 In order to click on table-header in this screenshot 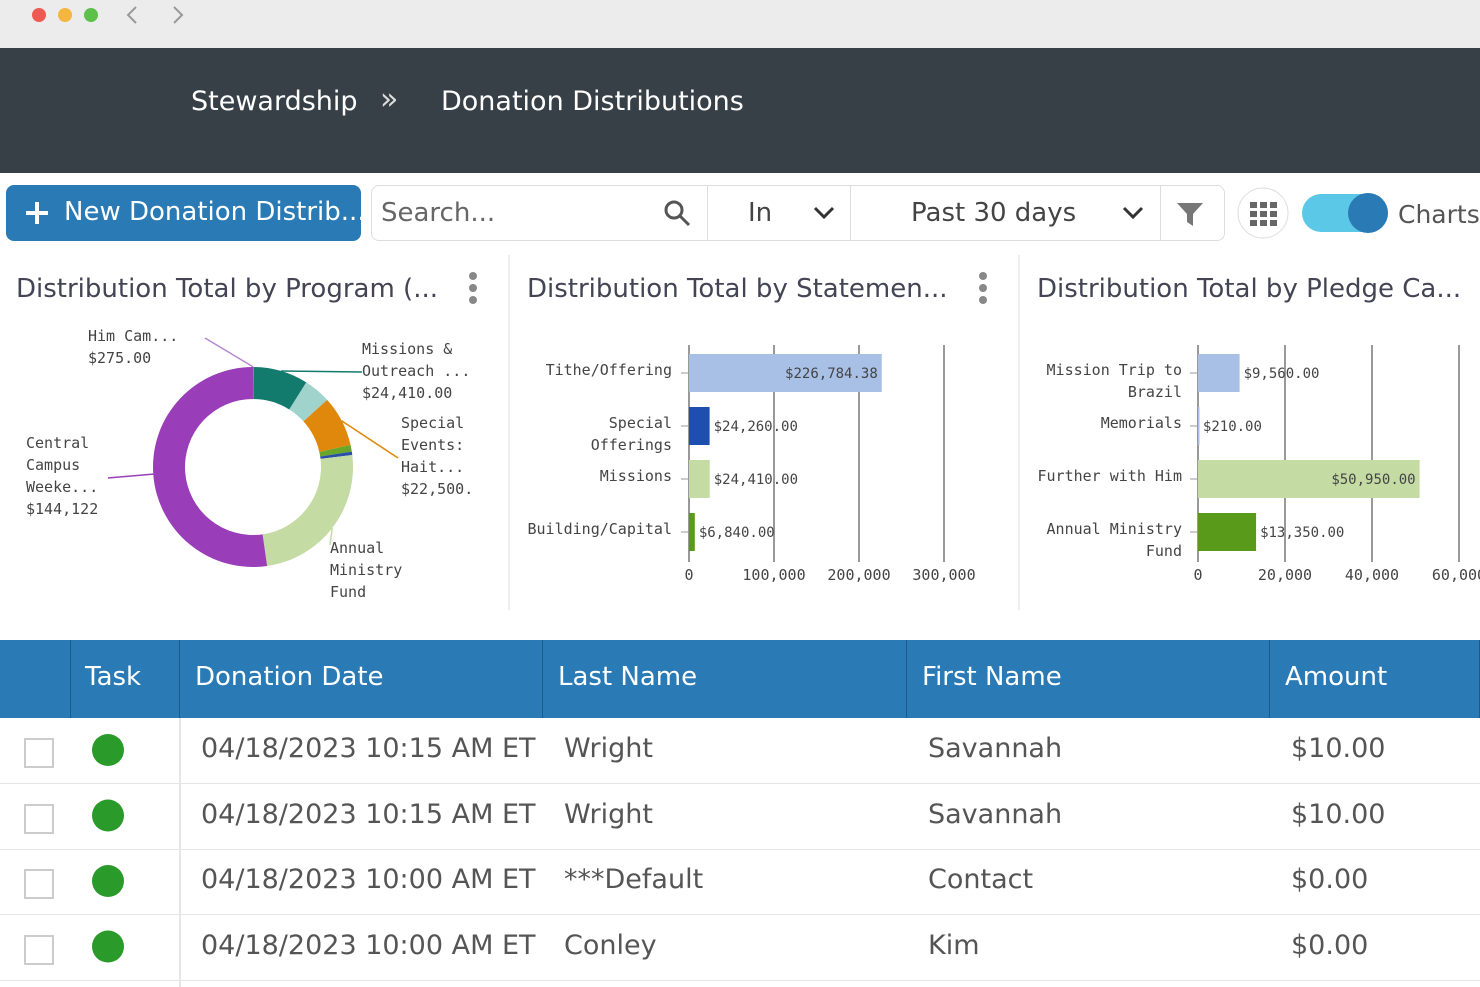, I will do `click(740, 679)`.